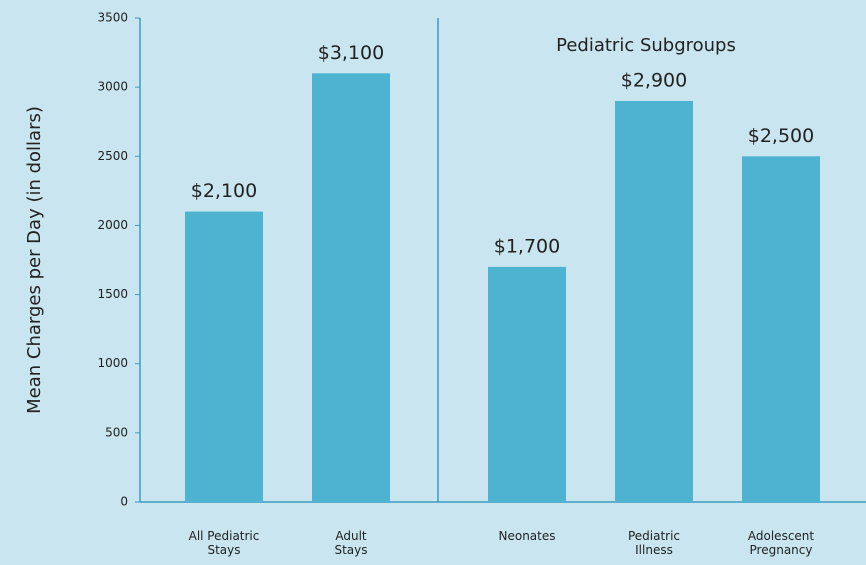 Image resolution: width=866 pixels, height=565 pixels. Describe the element at coordinates (116, 432) in the screenshot. I see `y-tick-label: 500` at that location.